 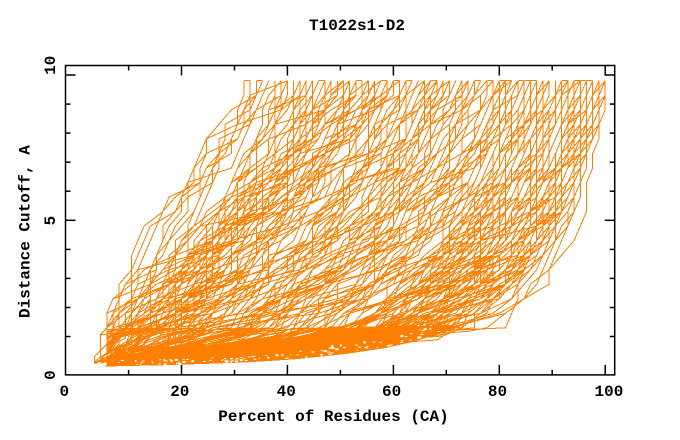 What do you see at coordinates (608, 392) in the screenshot?
I see `svg-text: 100` at bounding box center [608, 392].